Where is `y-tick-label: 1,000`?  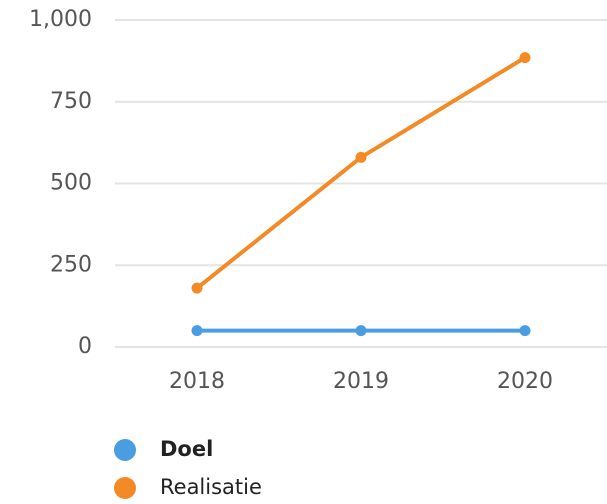
y-tick-label: 1,000 is located at coordinates (60, 19).